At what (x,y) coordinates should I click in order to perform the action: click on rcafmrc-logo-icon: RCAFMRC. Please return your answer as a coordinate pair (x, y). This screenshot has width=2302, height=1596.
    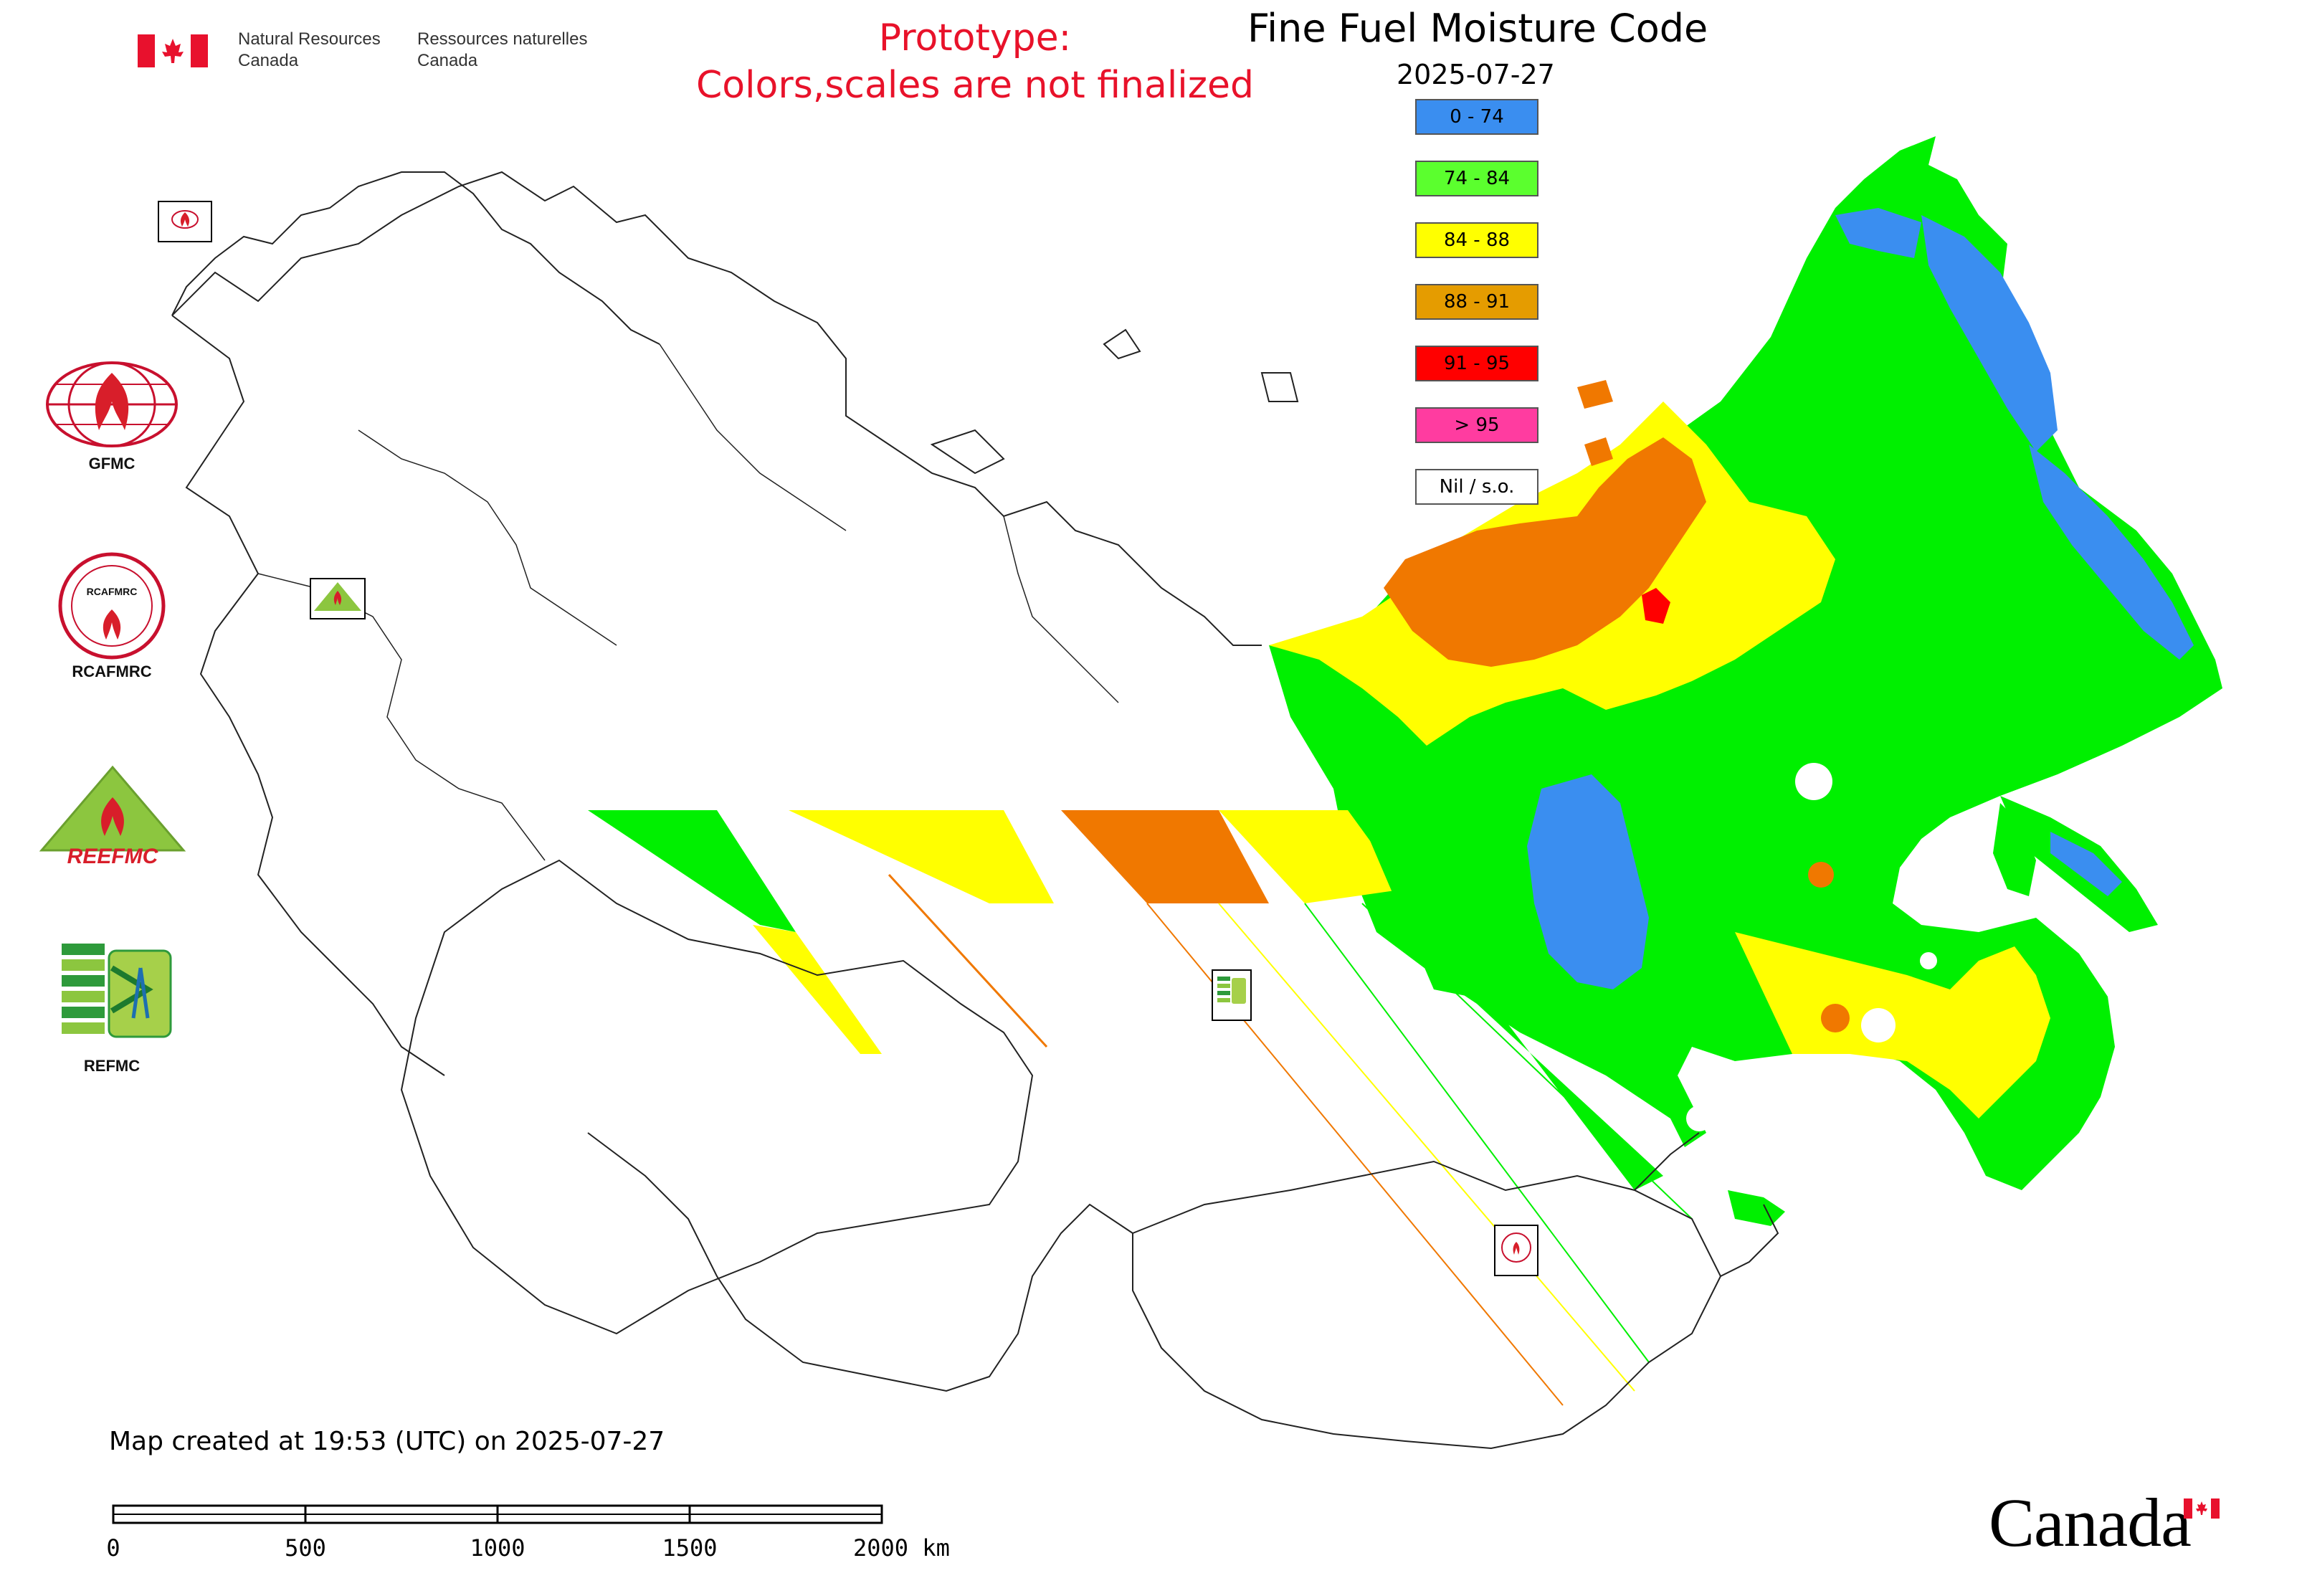
    Looking at the image, I should click on (112, 606).